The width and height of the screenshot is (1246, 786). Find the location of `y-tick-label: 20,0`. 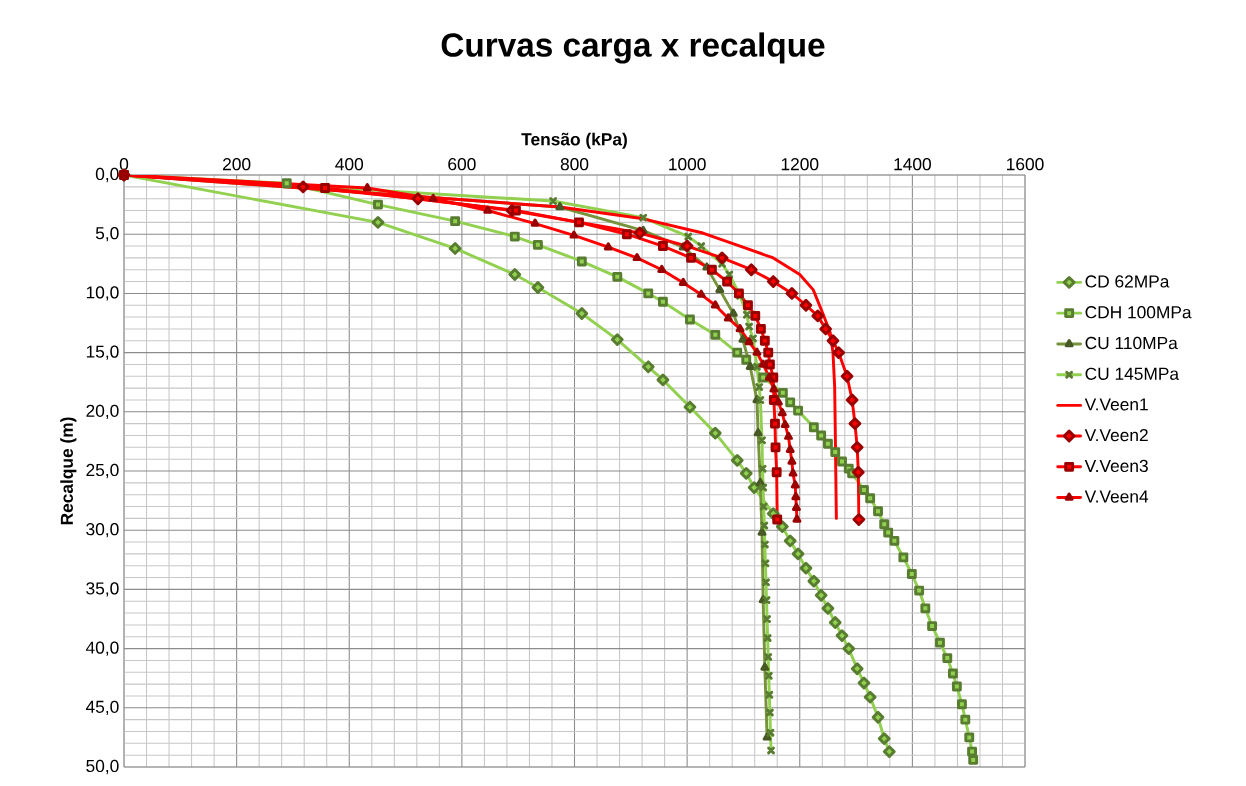

y-tick-label: 20,0 is located at coordinates (102, 411).